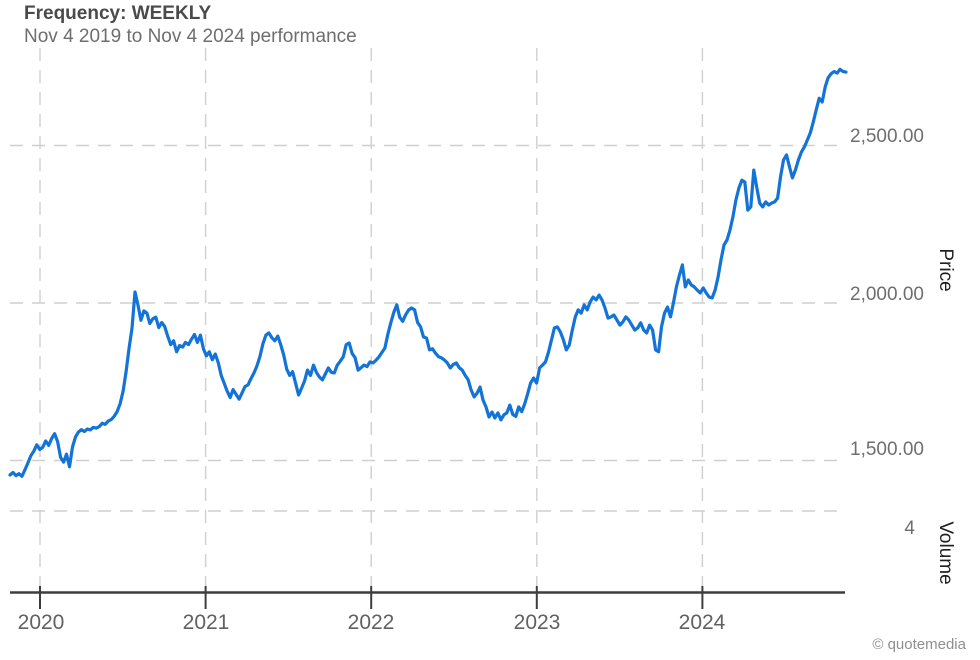  Describe the element at coordinates (919, 644) in the screenshot. I see `quotemedia-watermark: © quotemedia` at that location.